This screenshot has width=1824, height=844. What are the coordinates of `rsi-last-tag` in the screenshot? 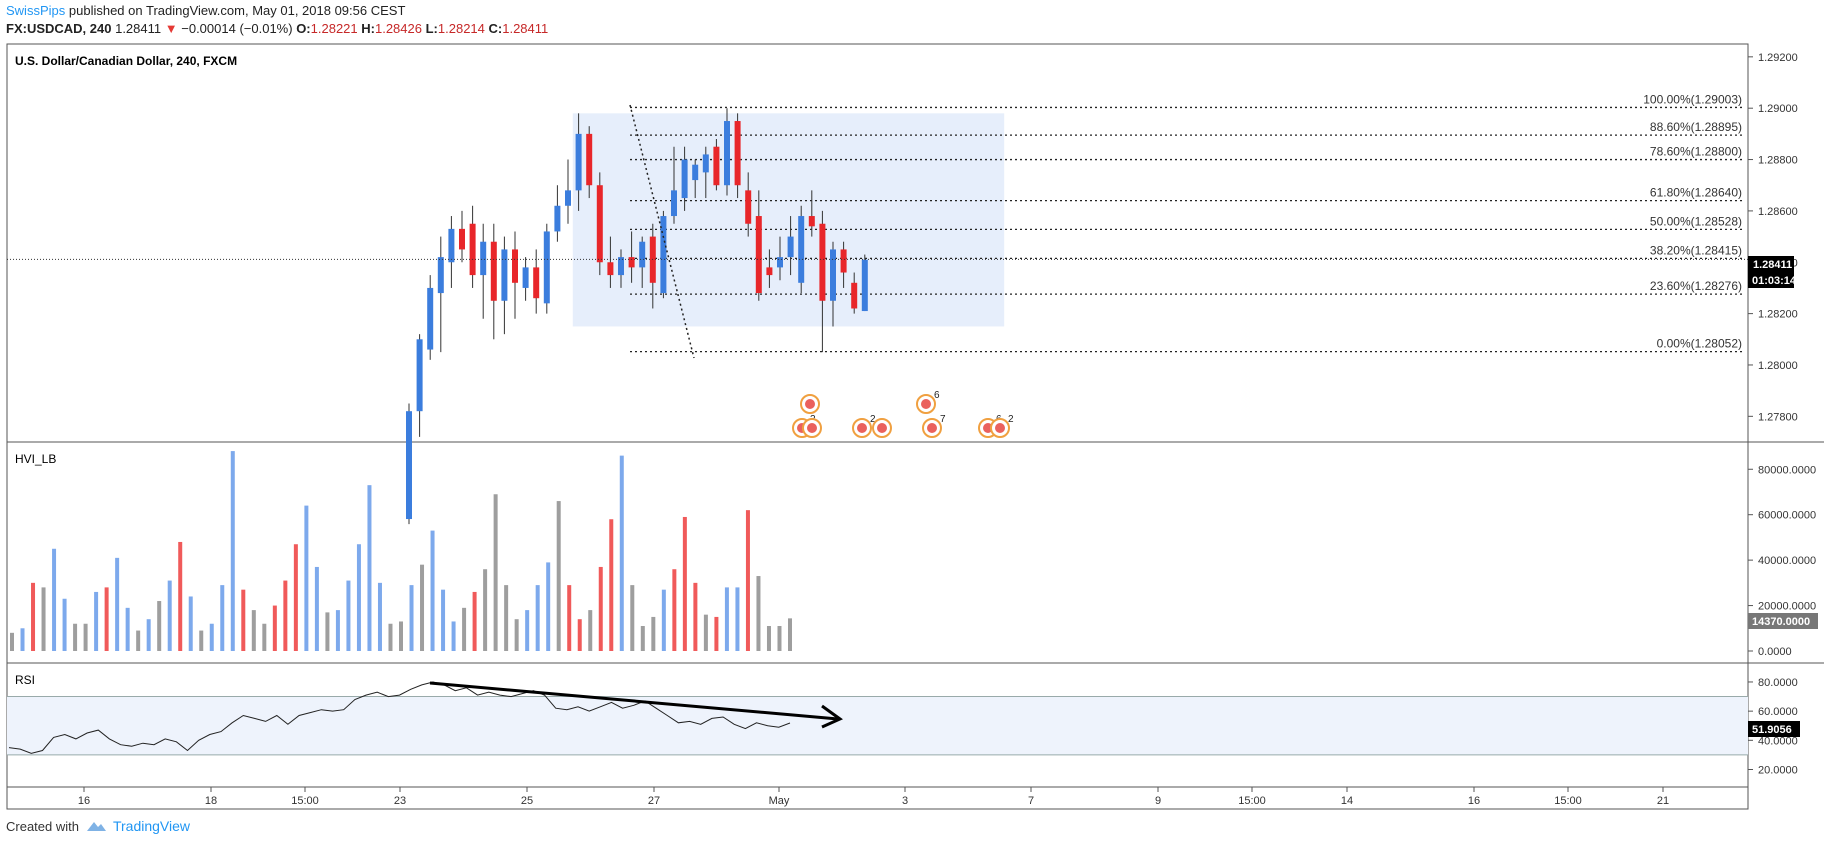 It's located at (1774, 729).